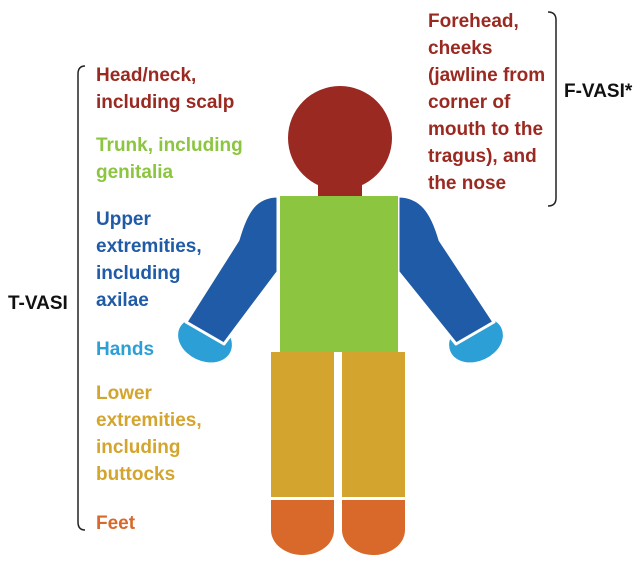 This screenshot has width=641, height=568. I want to click on feet-label: Feet, so click(116, 523).